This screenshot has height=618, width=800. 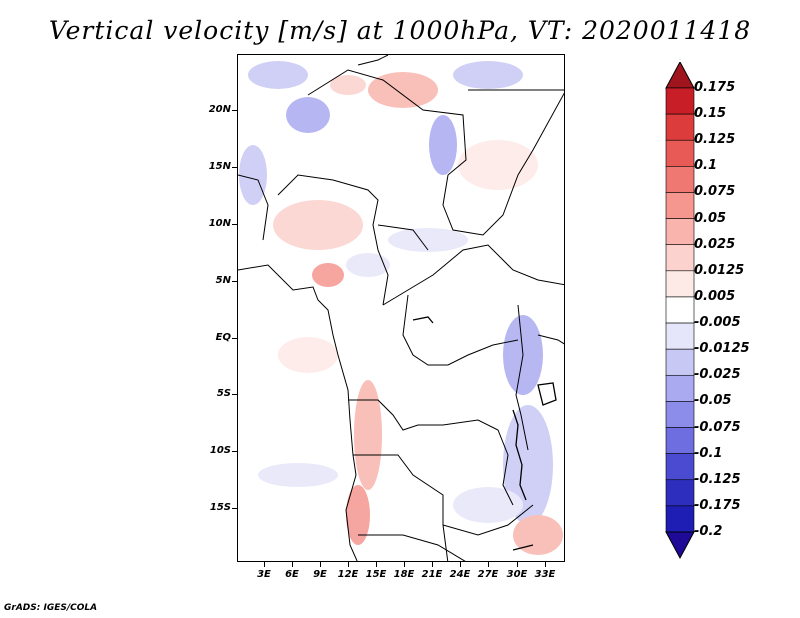 What do you see at coordinates (223, 393) in the screenshot?
I see `lat-label: 5S` at bounding box center [223, 393].